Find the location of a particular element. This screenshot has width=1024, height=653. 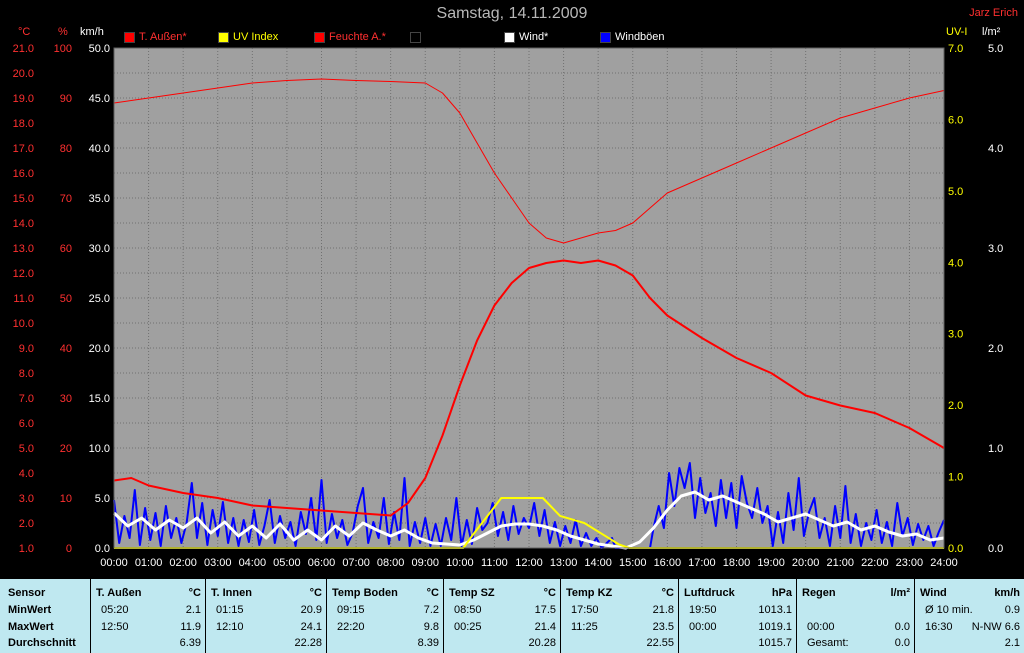

x-tick-label: 20:00 is located at coordinates (806, 563).